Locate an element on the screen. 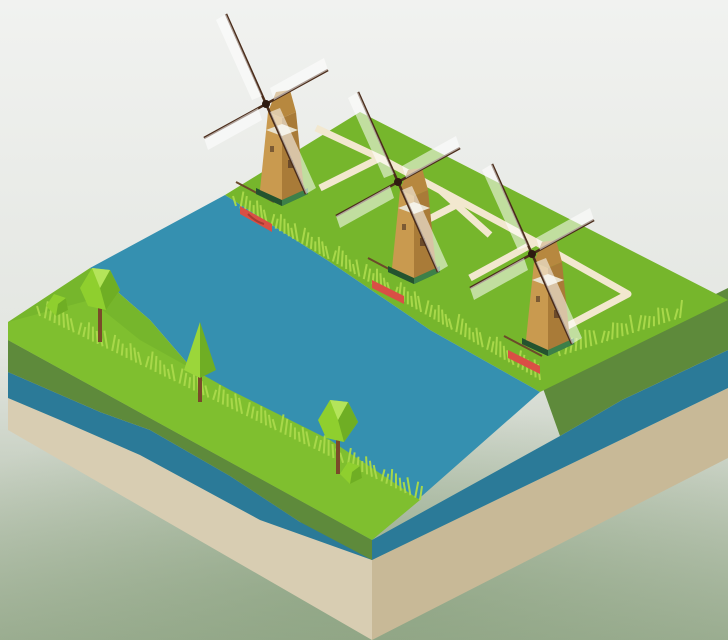  water-left-side is located at coordinates (190, 466).